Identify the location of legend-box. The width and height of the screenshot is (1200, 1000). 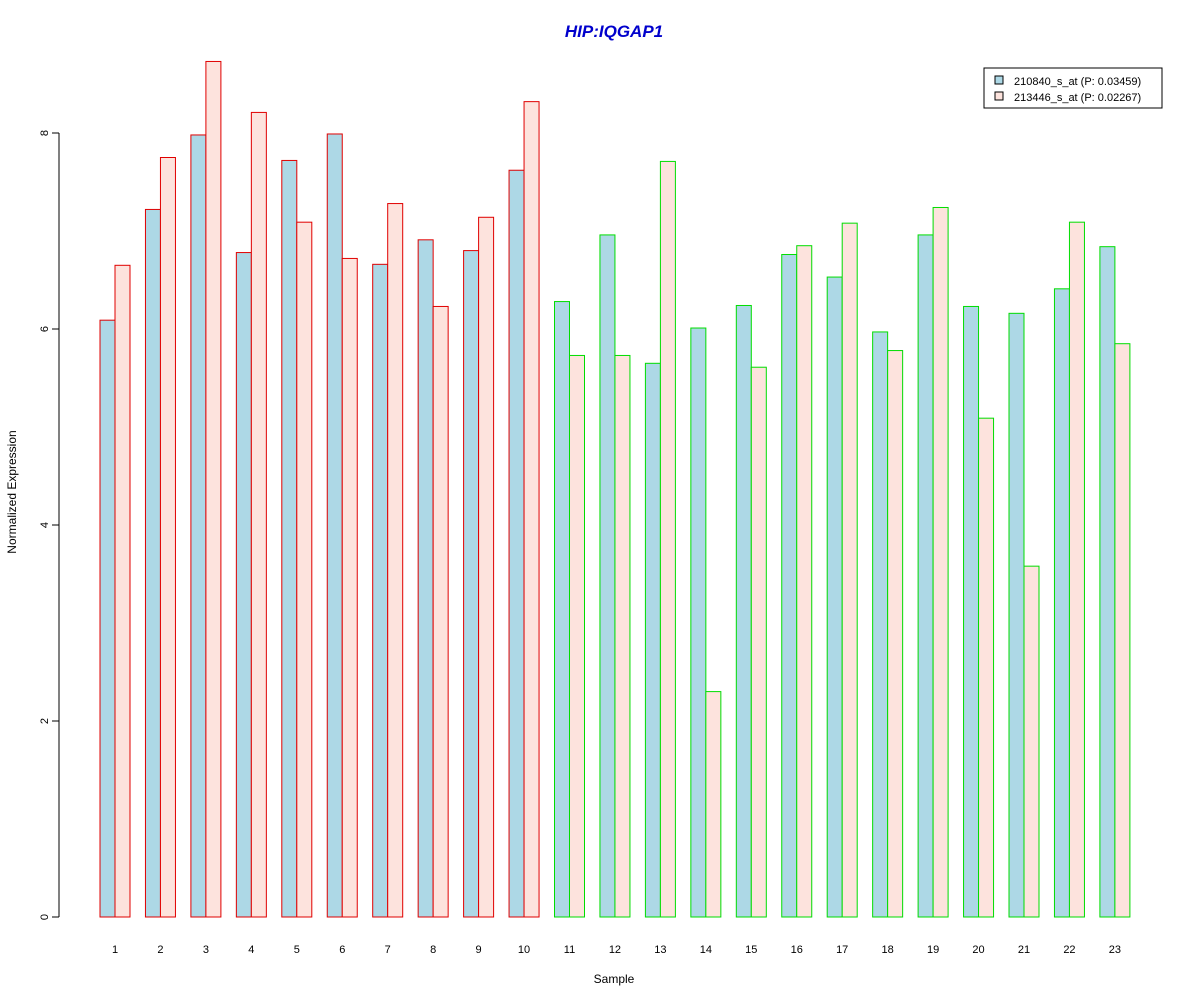
(1073, 88).